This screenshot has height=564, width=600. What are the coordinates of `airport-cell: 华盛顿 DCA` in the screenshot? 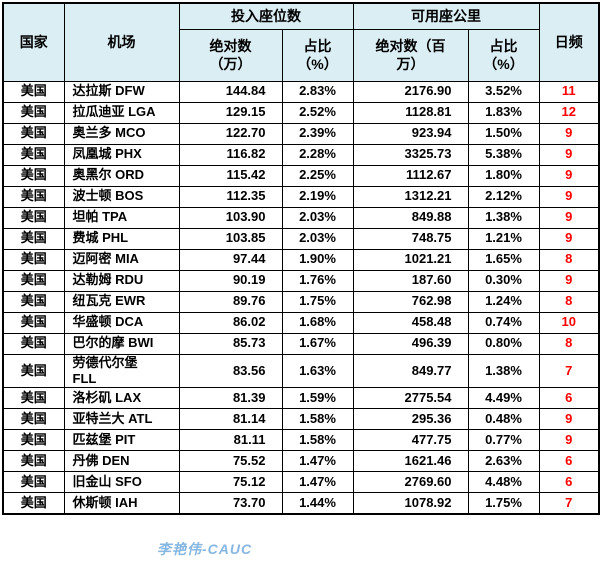 It's located at (121, 322).